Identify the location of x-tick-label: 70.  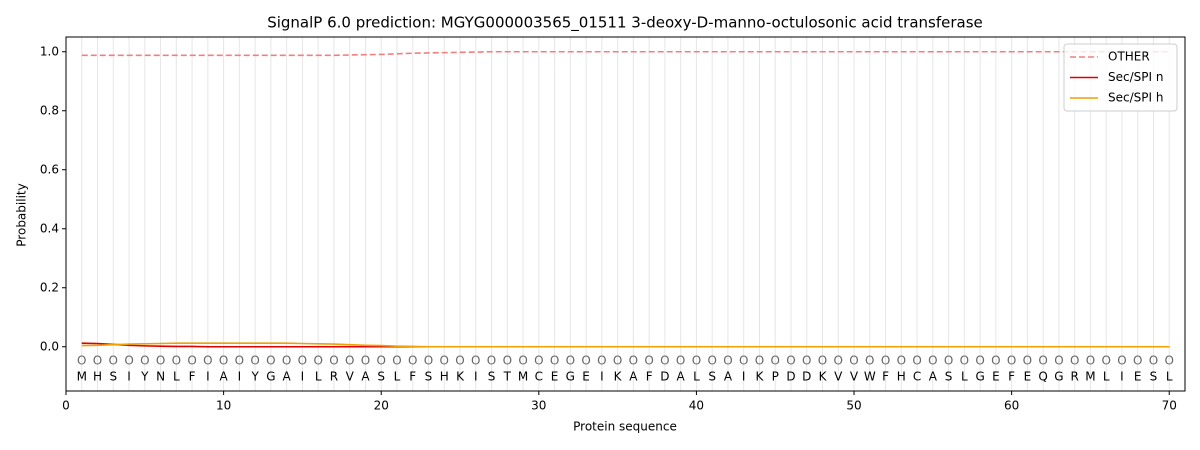
(1169, 406).